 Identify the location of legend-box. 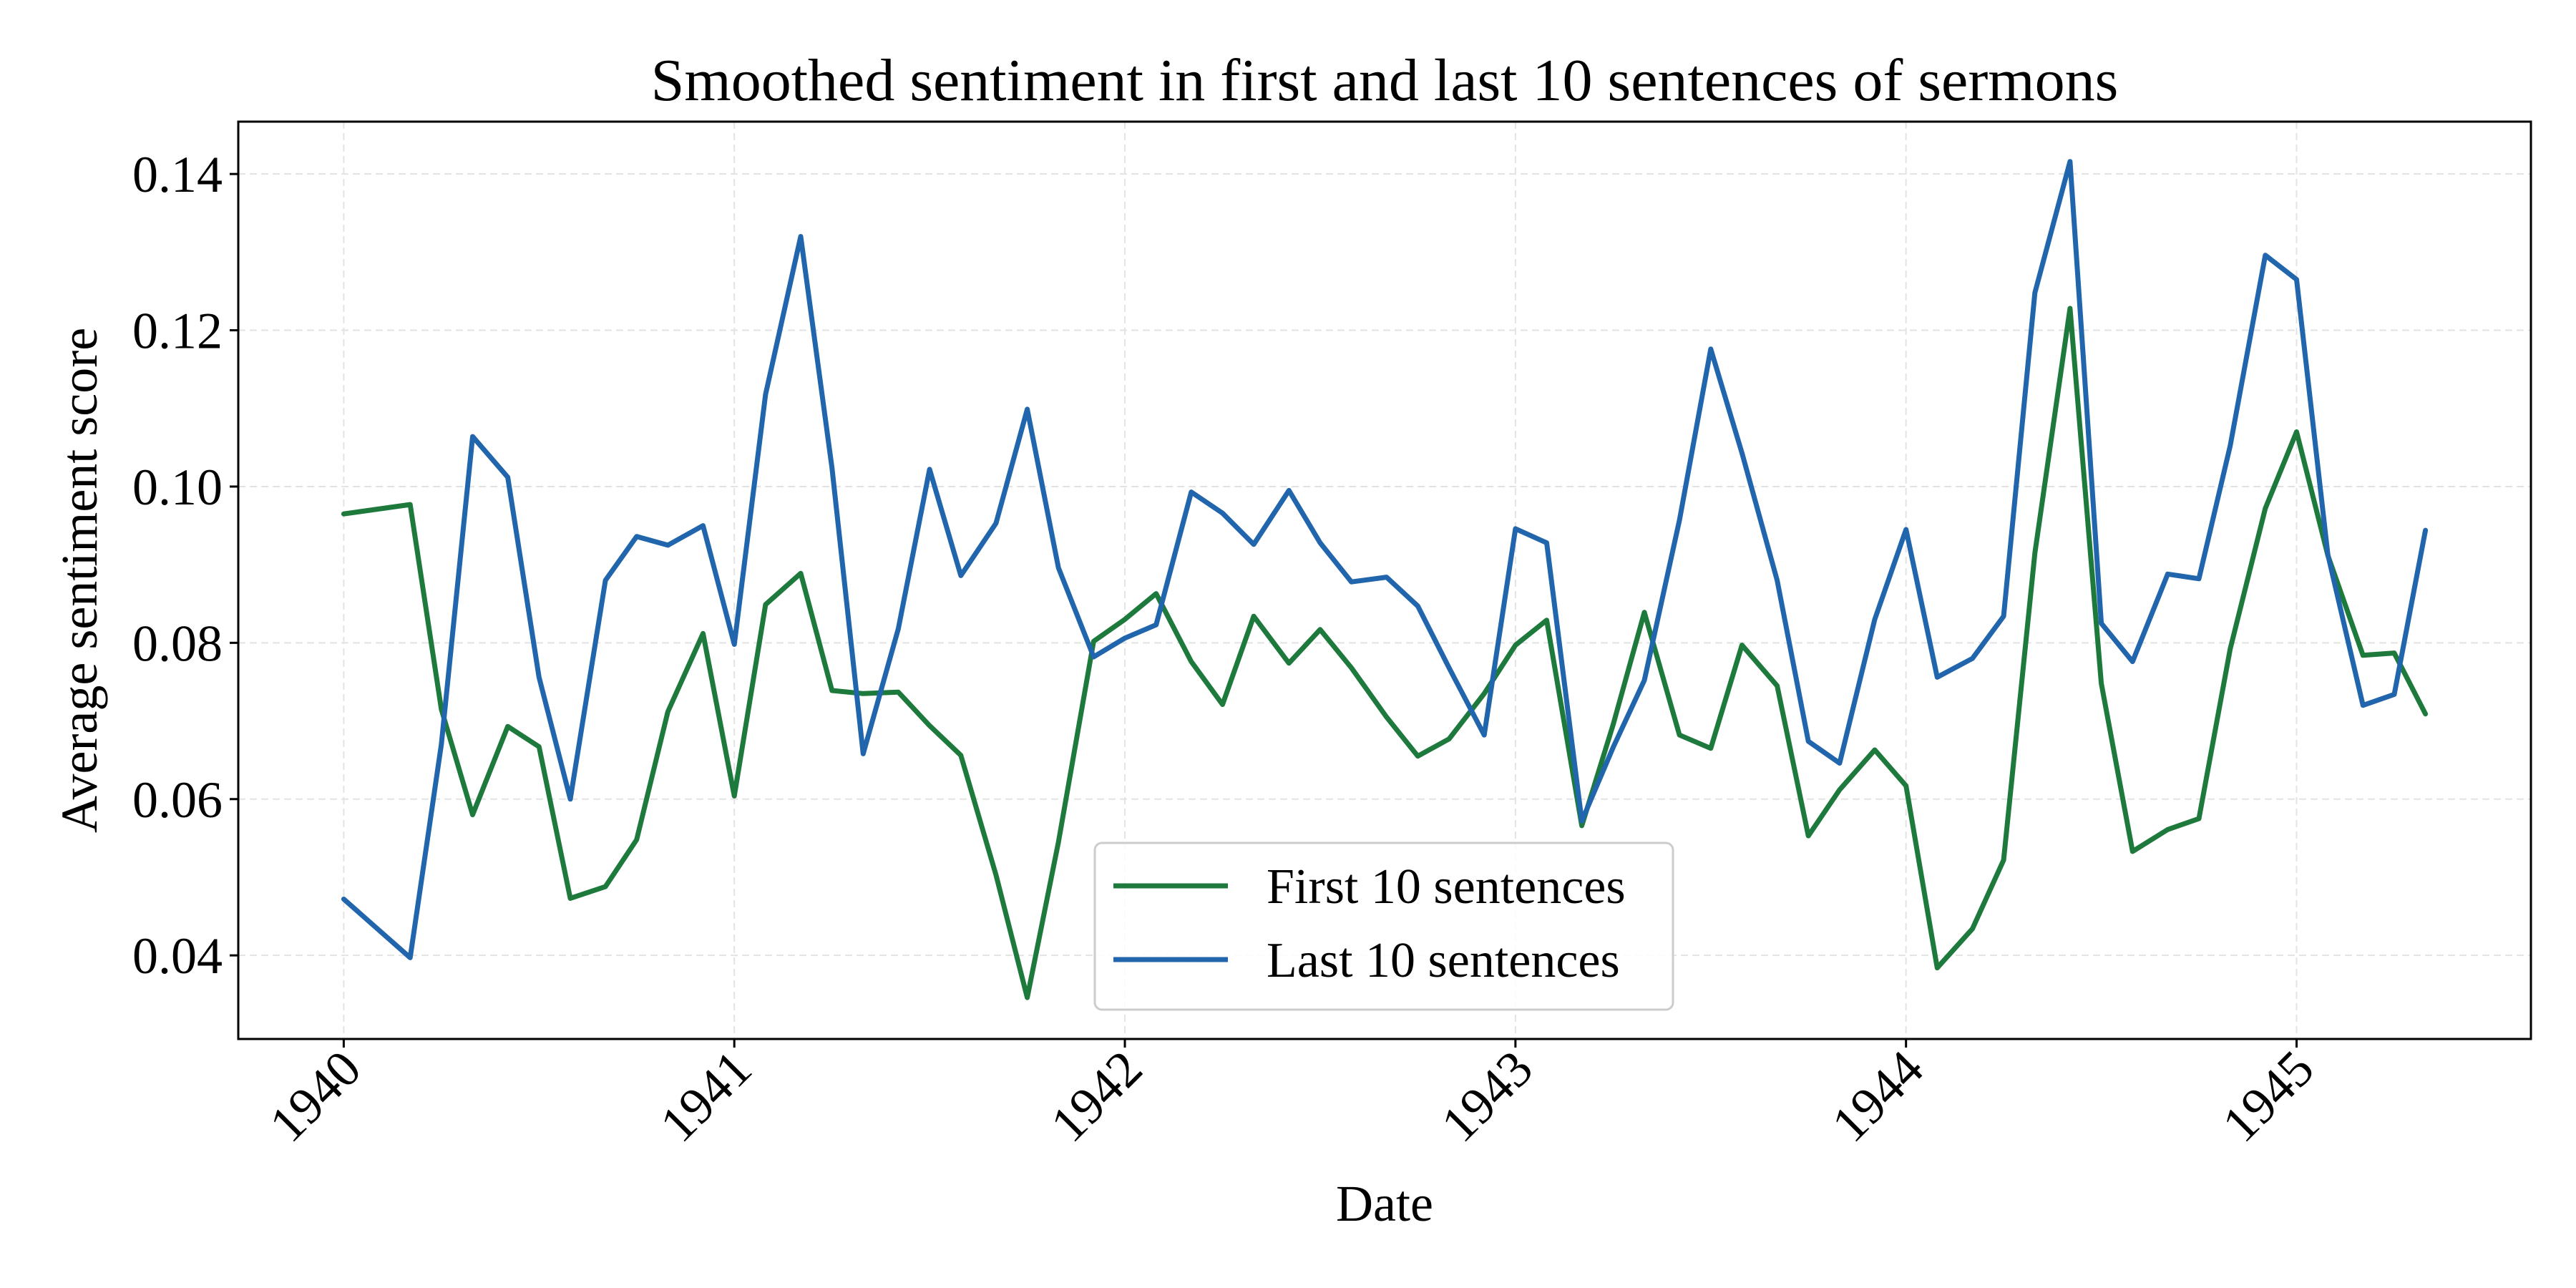
(1383, 926).